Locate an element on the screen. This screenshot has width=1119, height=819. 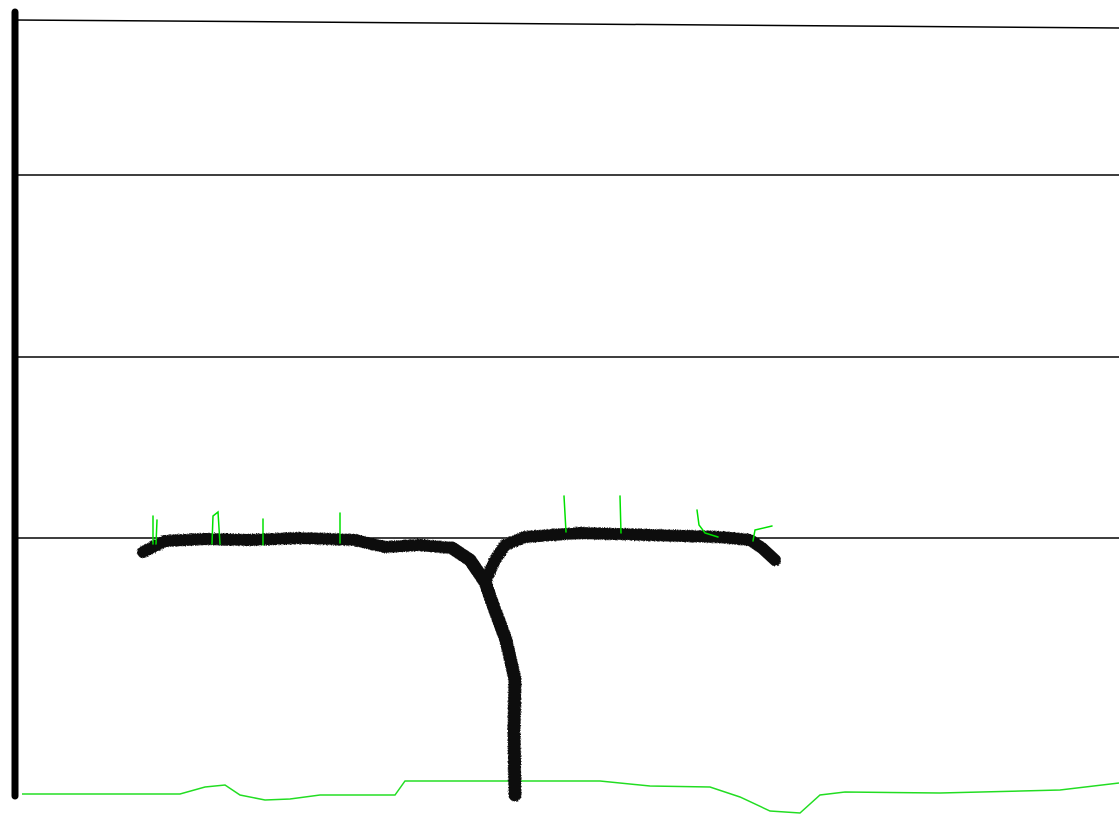
ground-line is located at coordinates (570, 797).